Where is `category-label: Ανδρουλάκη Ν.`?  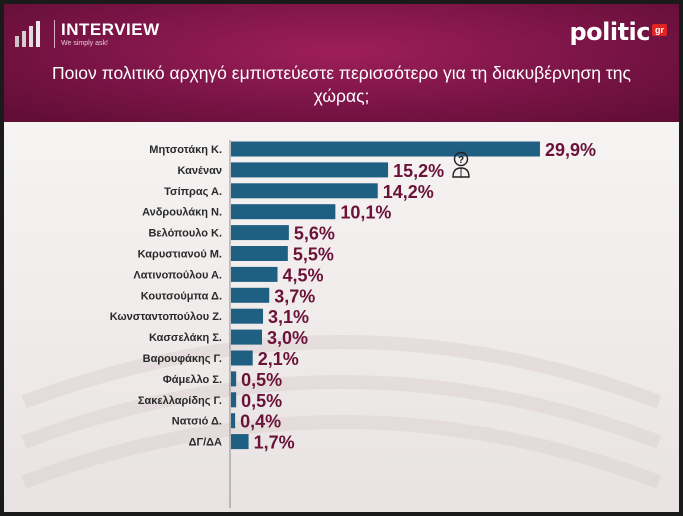
category-label: Ανδρουλάκη Ν. is located at coordinates (182, 213).